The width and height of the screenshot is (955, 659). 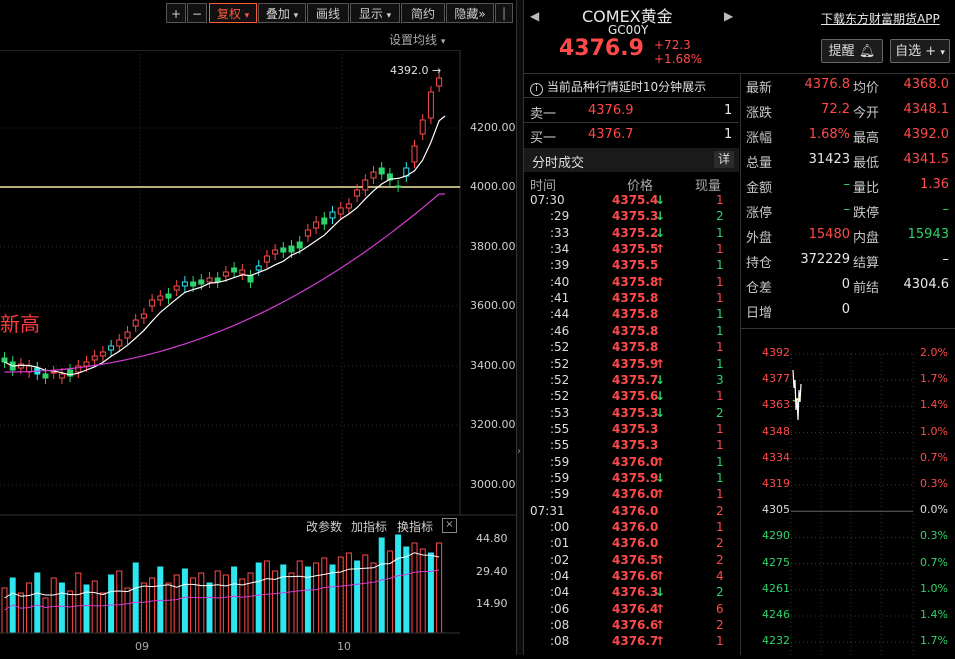 I want to click on tick-price: 4375.9, so click(x=635, y=363).